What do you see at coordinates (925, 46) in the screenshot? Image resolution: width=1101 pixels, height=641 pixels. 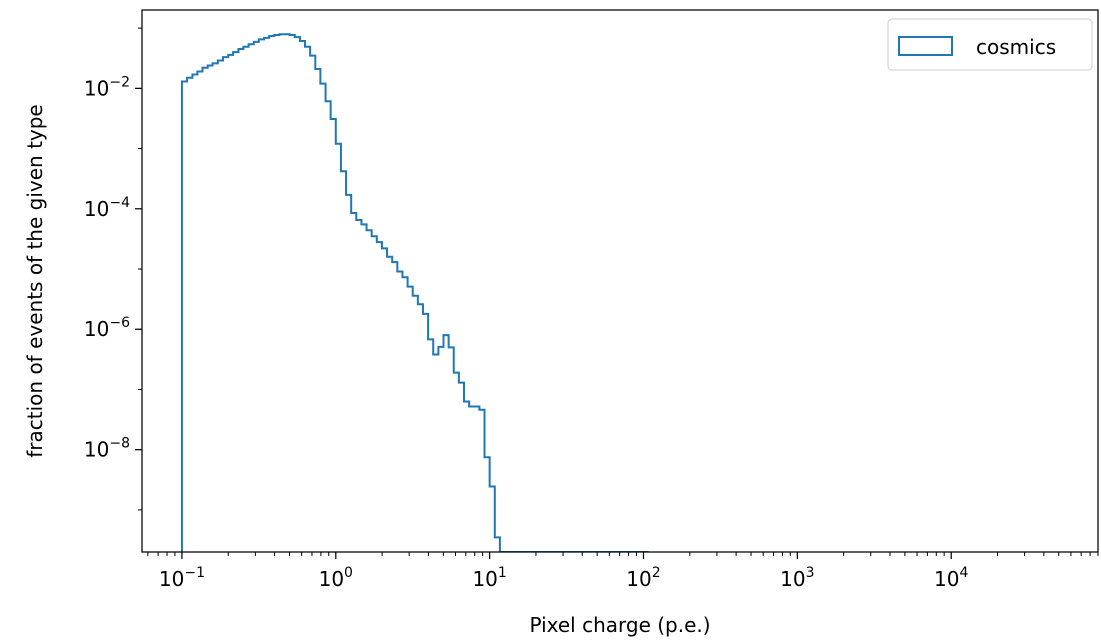 I see `legend-swatch` at bounding box center [925, 46].